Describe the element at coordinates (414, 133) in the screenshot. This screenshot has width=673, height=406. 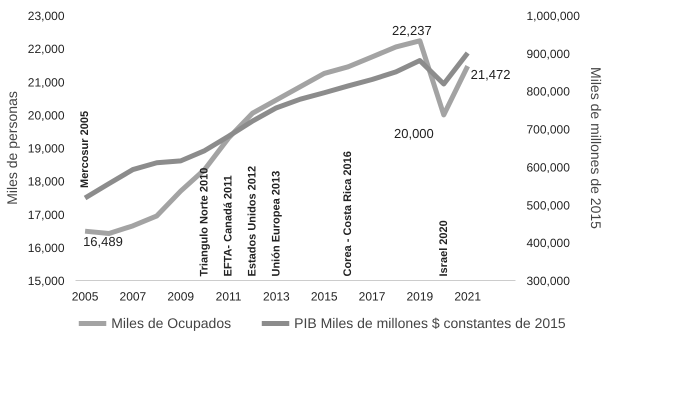
I see `data-label: 20,000` at that location.